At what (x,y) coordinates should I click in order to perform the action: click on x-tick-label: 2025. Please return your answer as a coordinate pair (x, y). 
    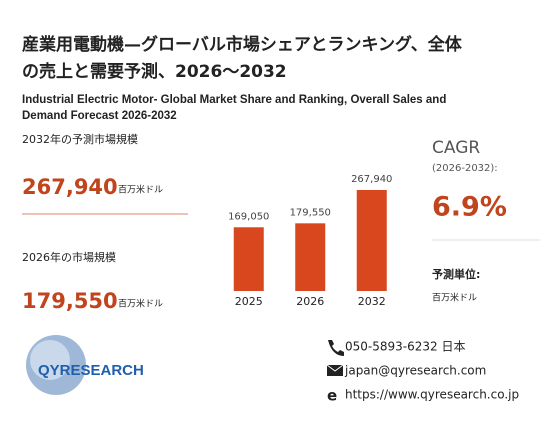
    Looking at the image, I should click on (249, 301).